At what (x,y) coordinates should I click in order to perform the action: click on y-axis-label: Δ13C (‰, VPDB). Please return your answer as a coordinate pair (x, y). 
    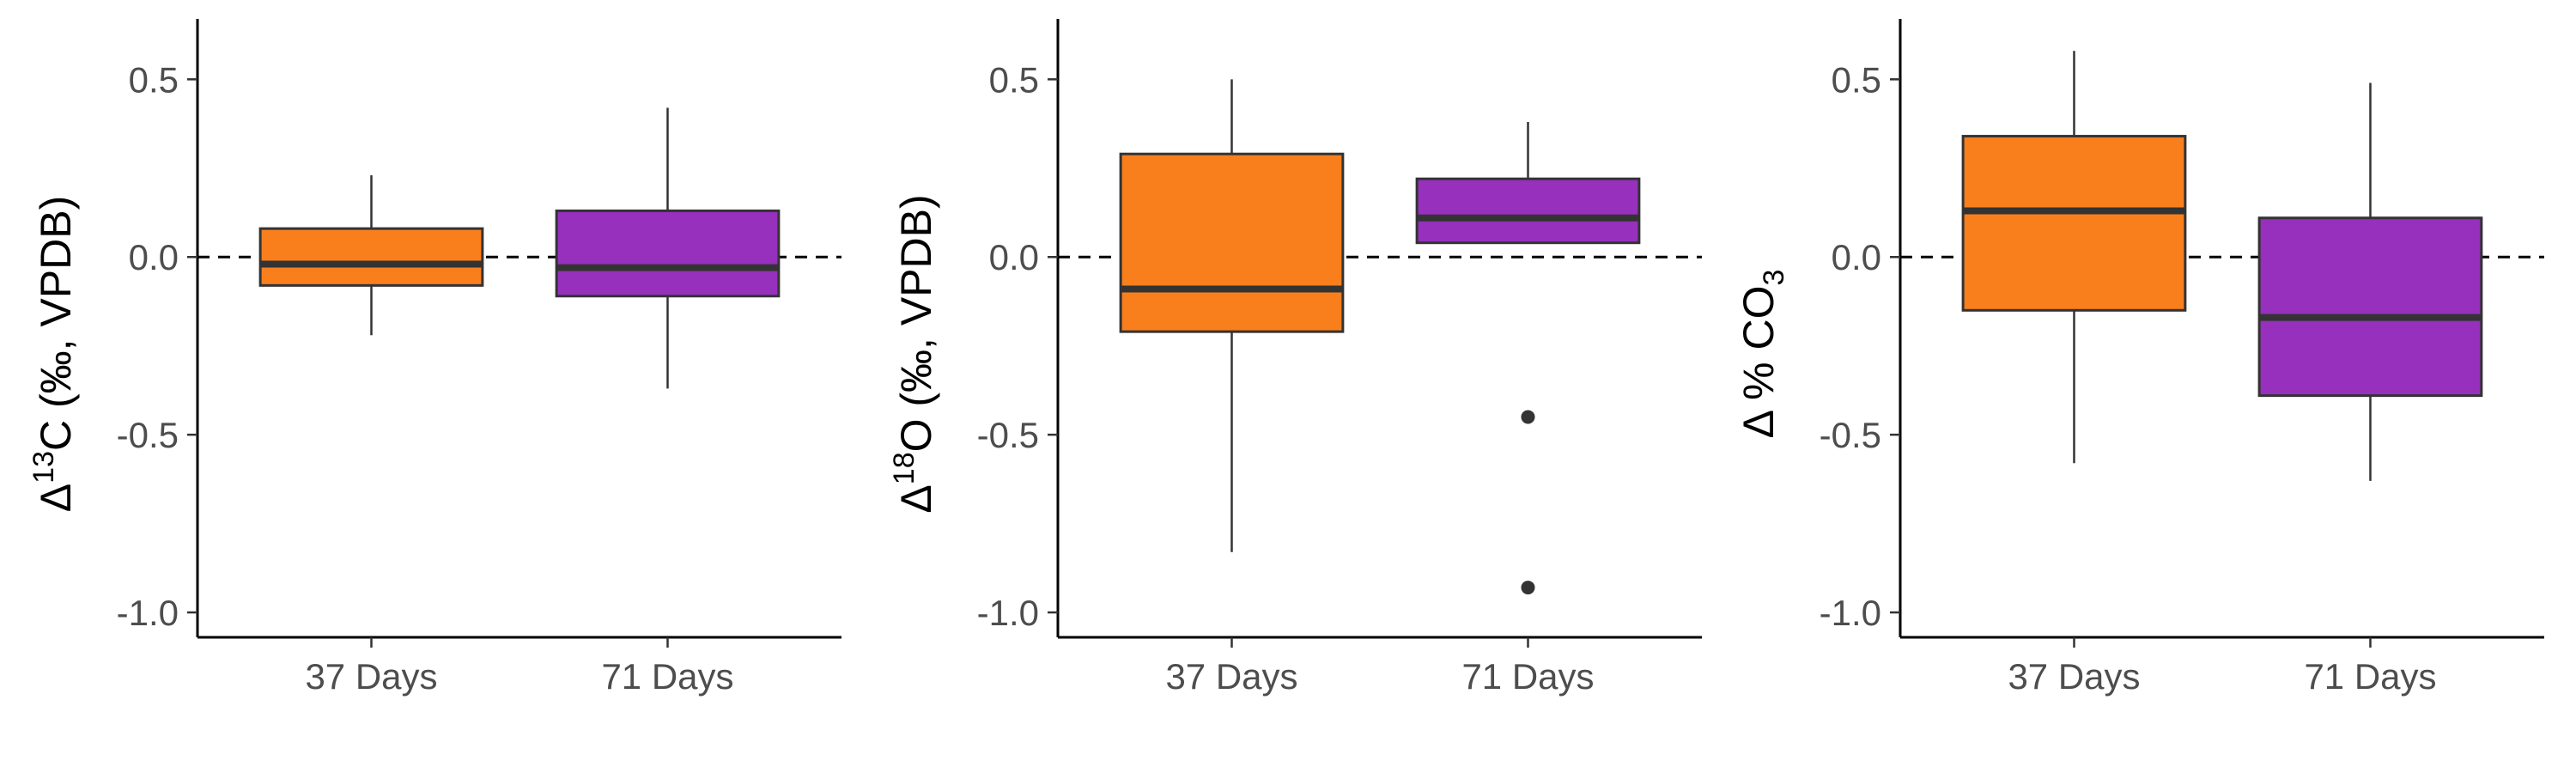
    Looking at the image, I should click on (53, 354).